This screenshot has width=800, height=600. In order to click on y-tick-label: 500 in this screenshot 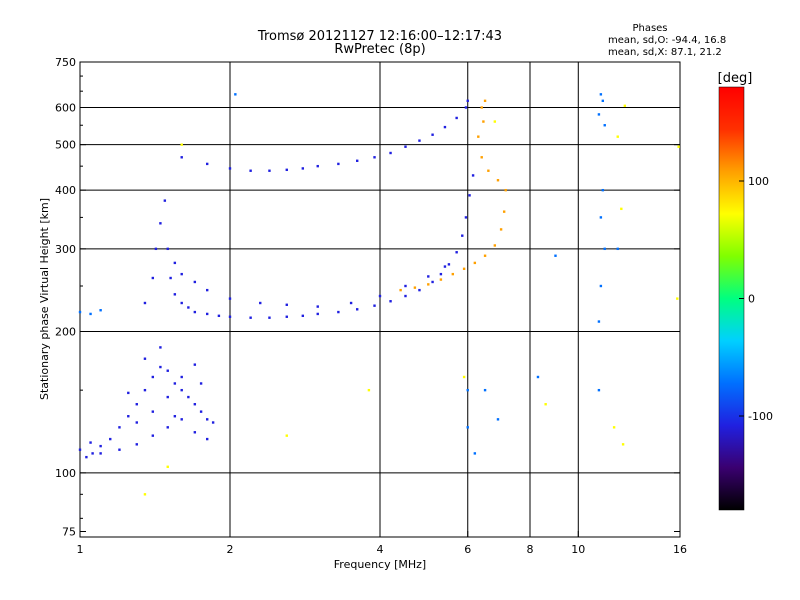, I will do `click(65, 145)`.